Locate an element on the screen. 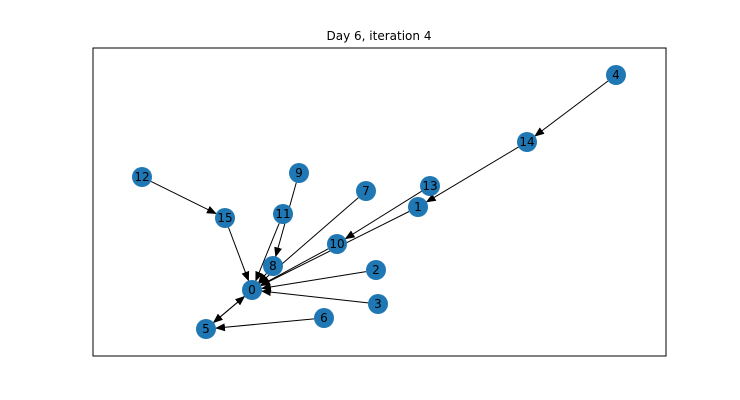  node-label-6: 6 is located at coordinates (324, 318).